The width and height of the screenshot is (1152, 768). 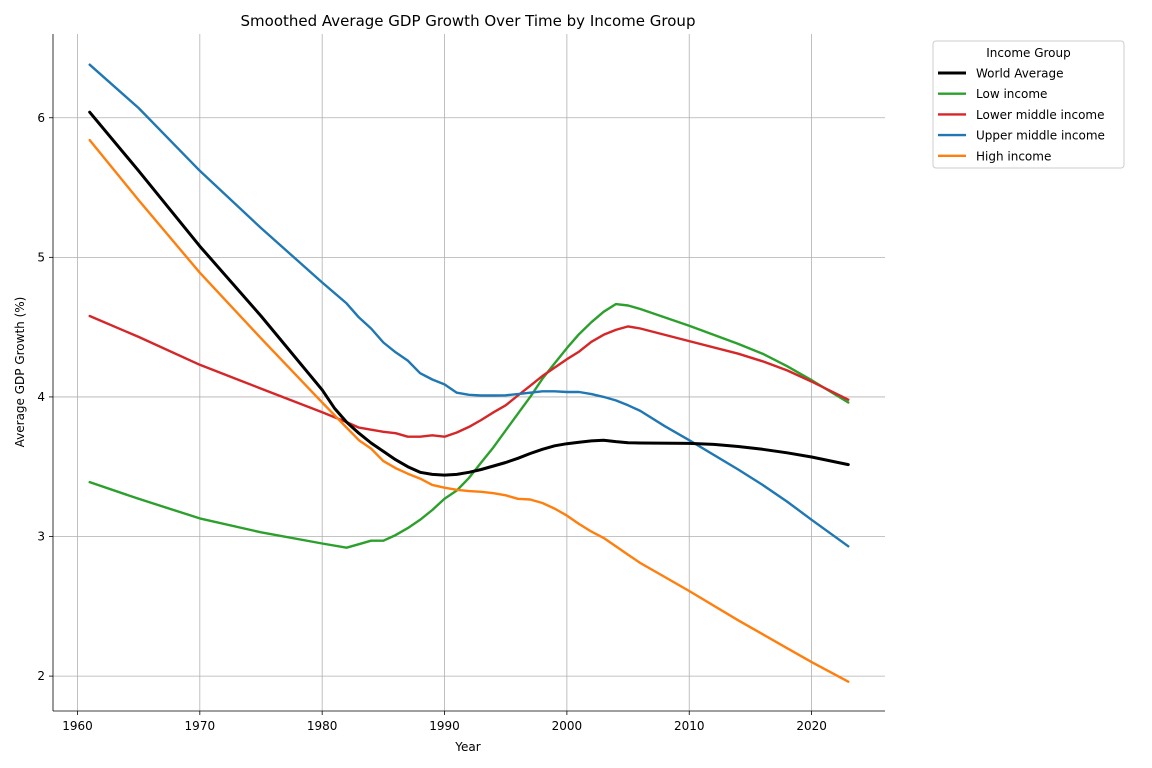 What do you see at coordinates (41, 397) in the screenshot?
I see `y-tick-label: 4` at bounding box center [41, 397].